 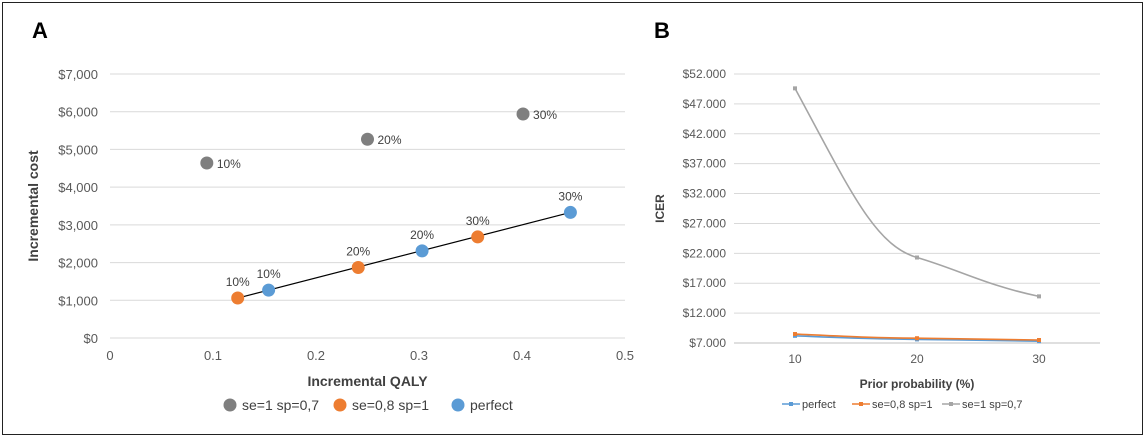 I want to click on y-axis-label: ICER, so click(x=660, y=208).